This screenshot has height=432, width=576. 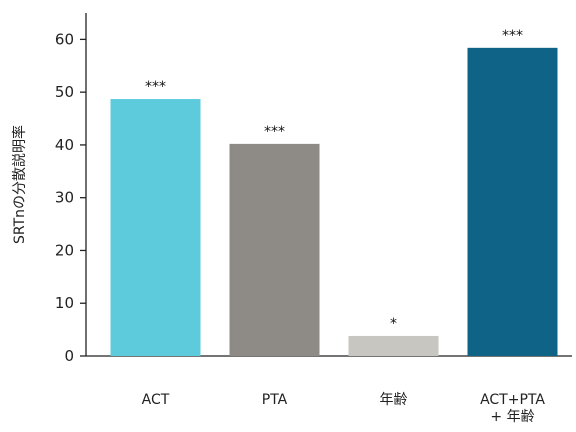 I want to click on significance-label-4: ***, so click(x=512, y=36).